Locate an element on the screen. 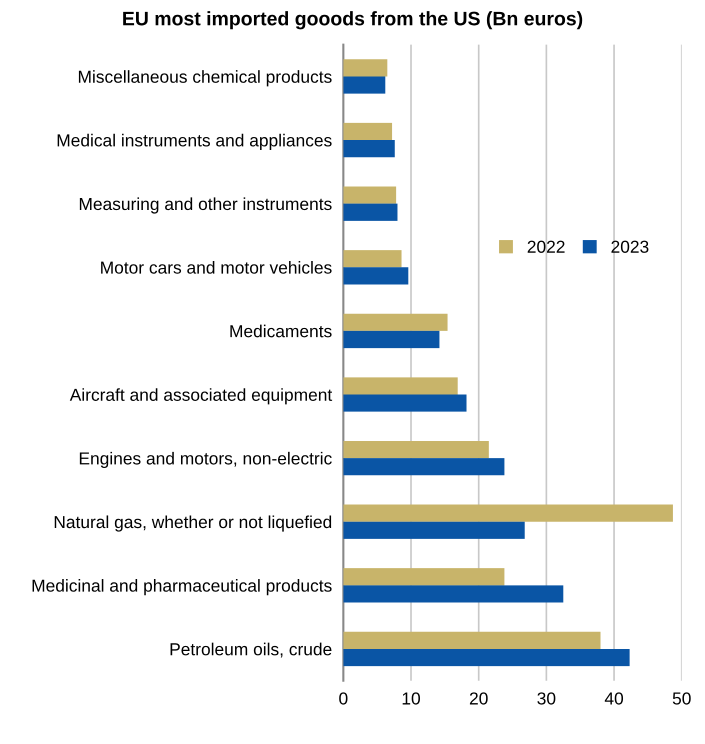 The height and width of the screenshot is (744, 705). x-tick-label: 50 is located at coordinates (681, 698).